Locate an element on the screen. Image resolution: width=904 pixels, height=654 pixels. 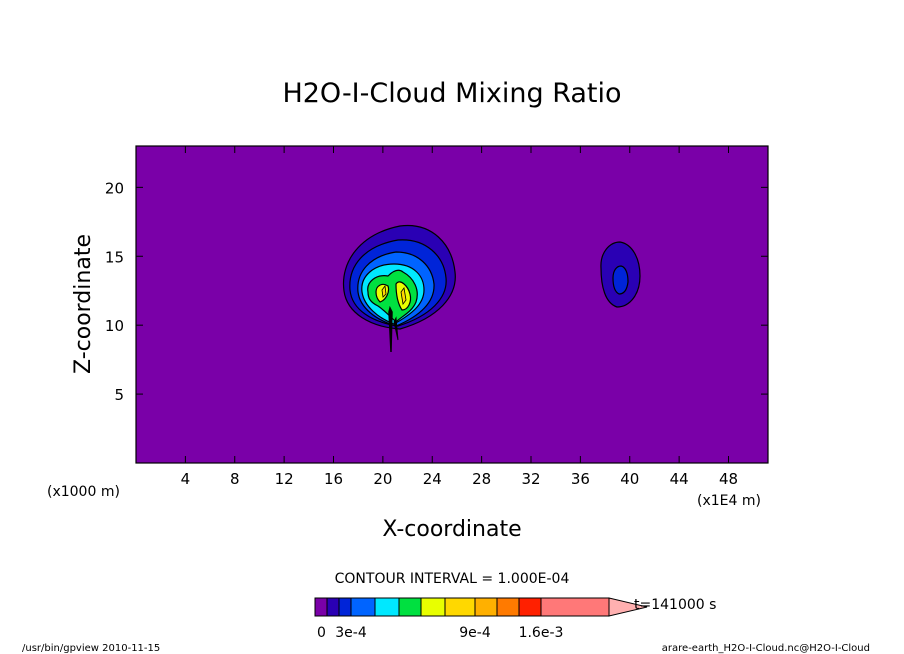
x-tick-label: 44 is located at coordinates (679, 479).